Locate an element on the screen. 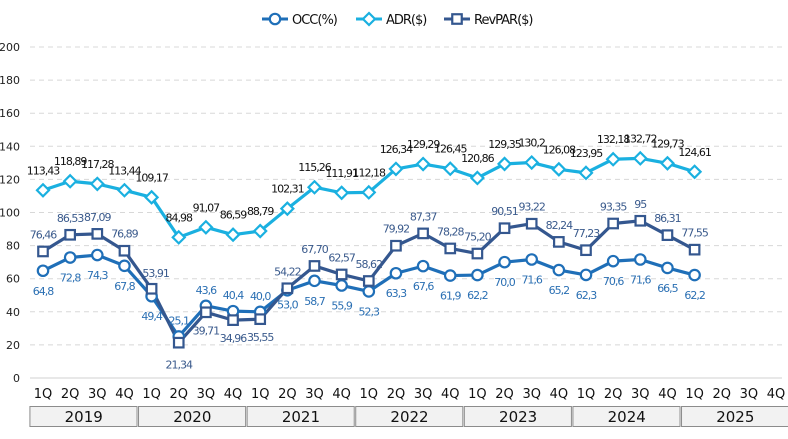 The width and height of the screenshot is (788, 439). adr-data-label: 102,31 is located at coordinates (287, 189).